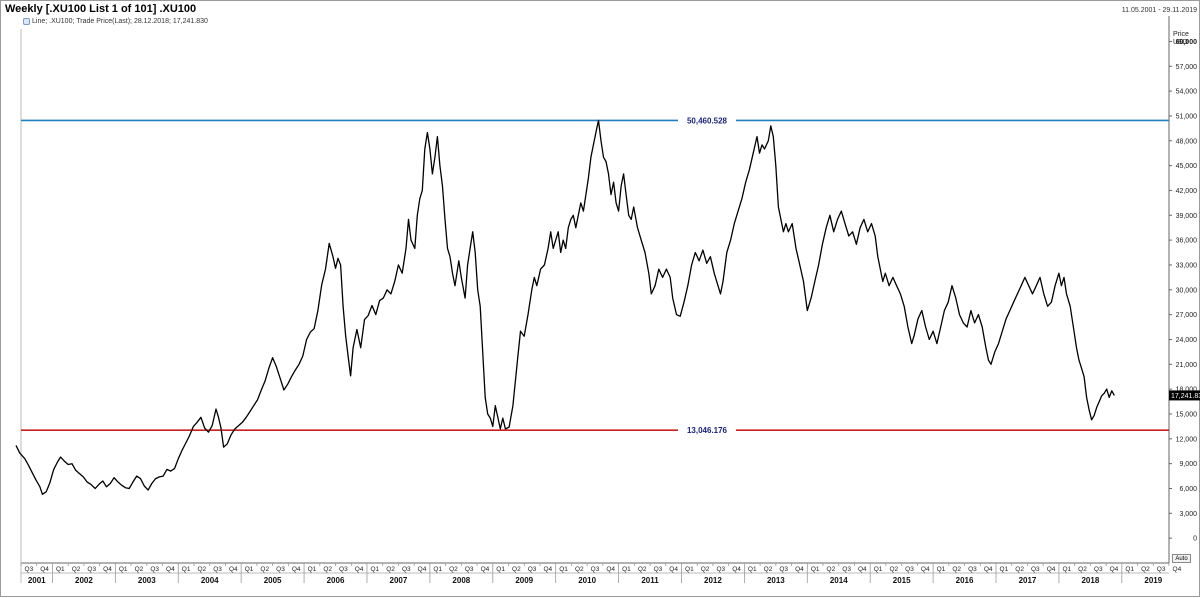 The height and width of the screenshot is (598, 1200). Describe the element at coordinates (776, 580) in the screenshot. I see `x-year-label: 2013` at that location.